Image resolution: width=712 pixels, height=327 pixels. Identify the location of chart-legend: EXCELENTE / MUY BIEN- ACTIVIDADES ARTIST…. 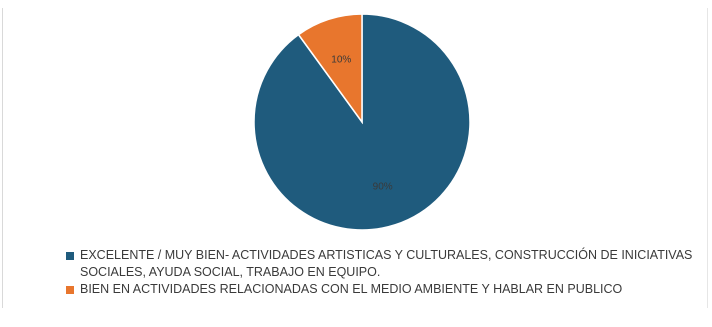
(386, 272).